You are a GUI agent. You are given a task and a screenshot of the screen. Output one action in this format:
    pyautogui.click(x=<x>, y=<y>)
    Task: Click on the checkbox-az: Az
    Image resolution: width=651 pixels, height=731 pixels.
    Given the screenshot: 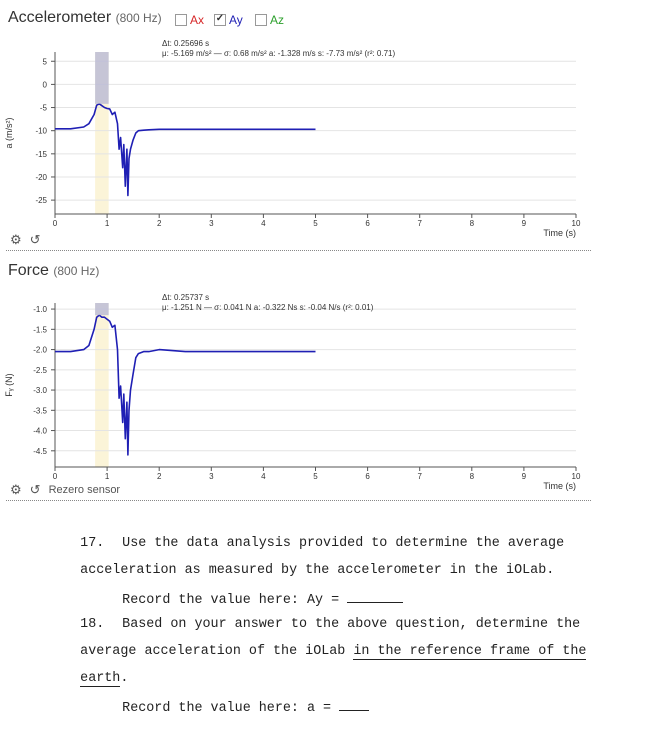 What is the action you would take?
    pyautogui.click(x=269, y=20)
    